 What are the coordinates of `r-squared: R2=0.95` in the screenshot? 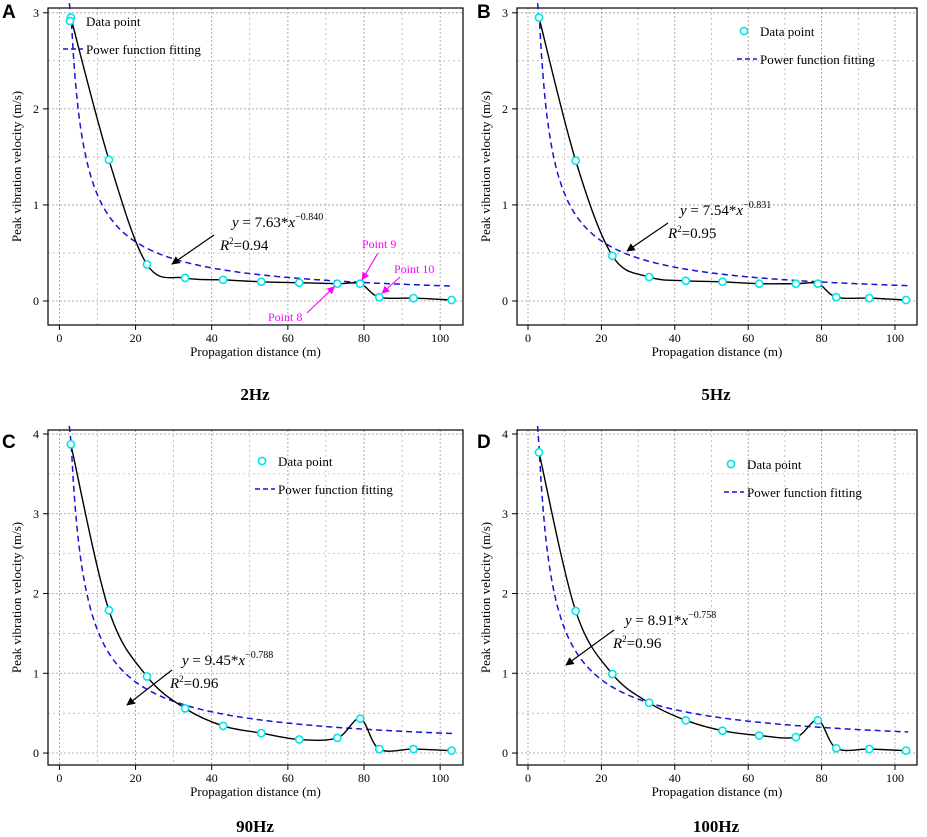 It's located at (691, 233).